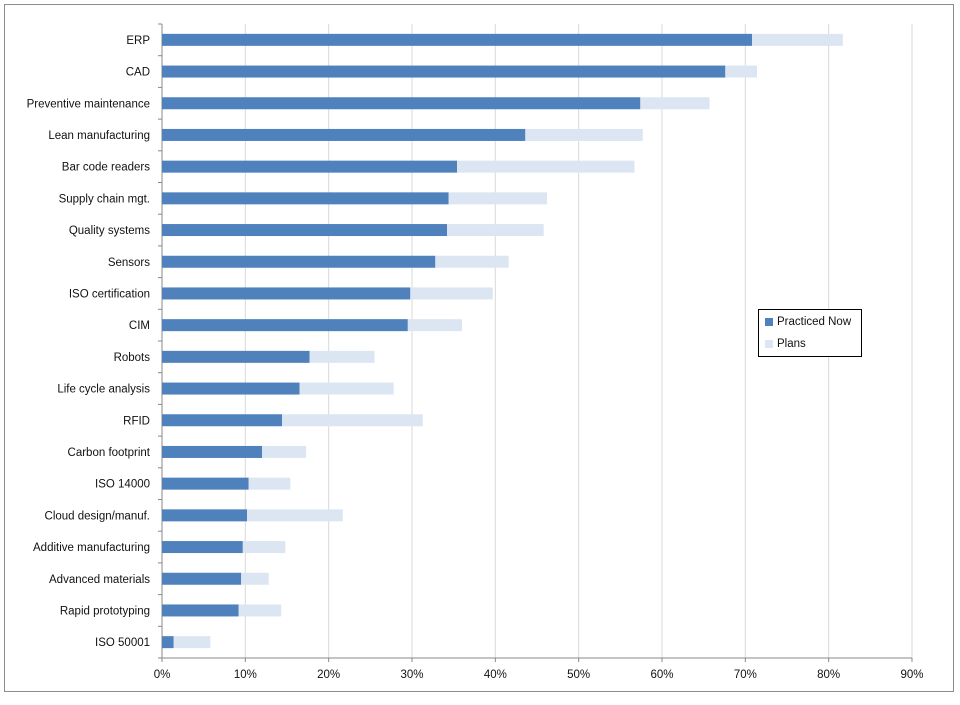 This screenshot has width=960, height=705. Describe the element at coordinates (106, 168) in the screenshot. I see `category-label: Bar code readers` at that location.